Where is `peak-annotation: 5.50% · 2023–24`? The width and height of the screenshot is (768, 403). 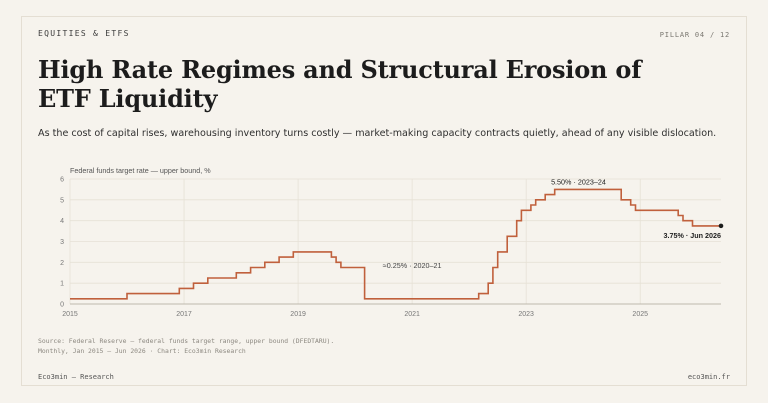
peak-annotation: 5.50% · 2023–24 is located at coordinates (578, 181).